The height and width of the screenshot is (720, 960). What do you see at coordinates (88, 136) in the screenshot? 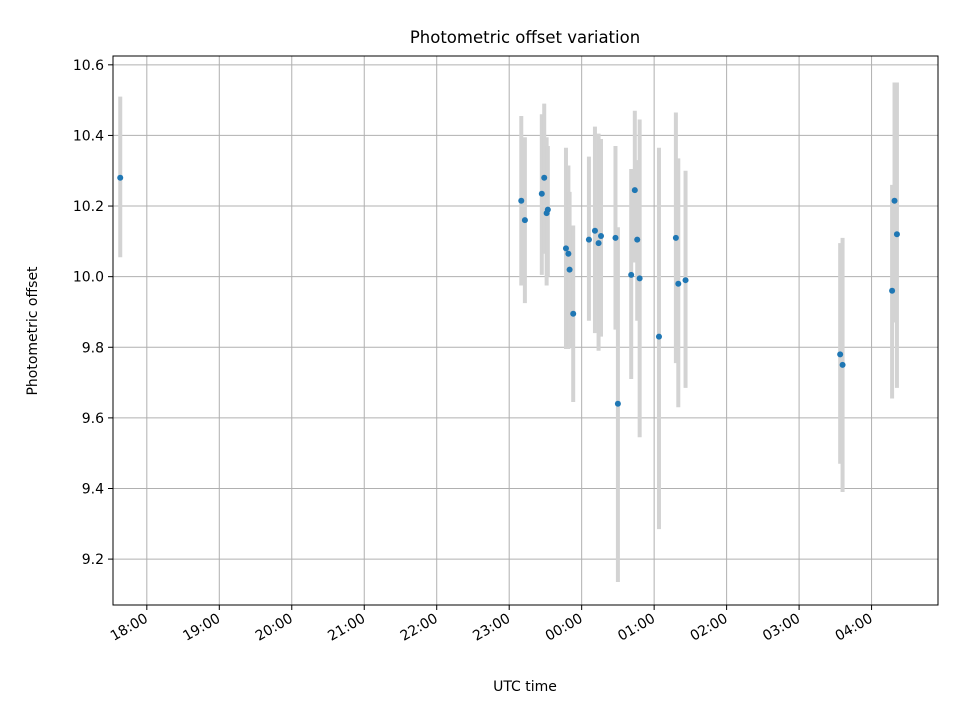
I see `y-tick-label: 10.4` at bounding box center [88, 136].